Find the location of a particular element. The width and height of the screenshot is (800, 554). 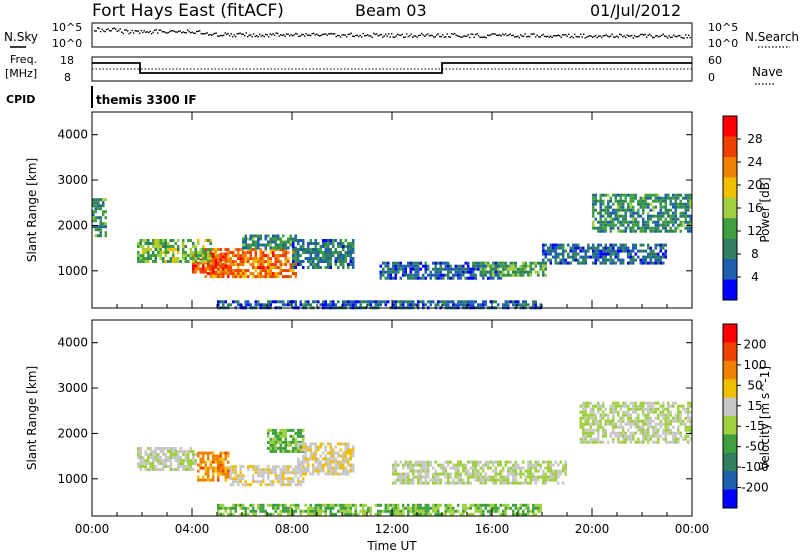

power-colorbar-tick-label: 16 is located at coordinates (754, 208).